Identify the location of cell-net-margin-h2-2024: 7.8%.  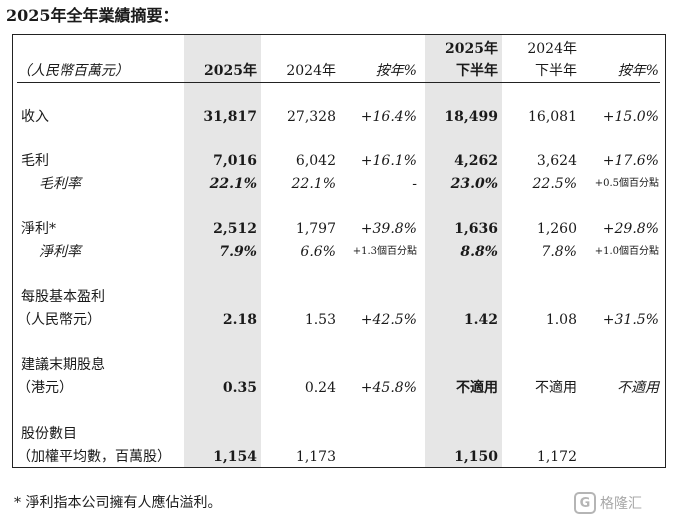
(559, 252).